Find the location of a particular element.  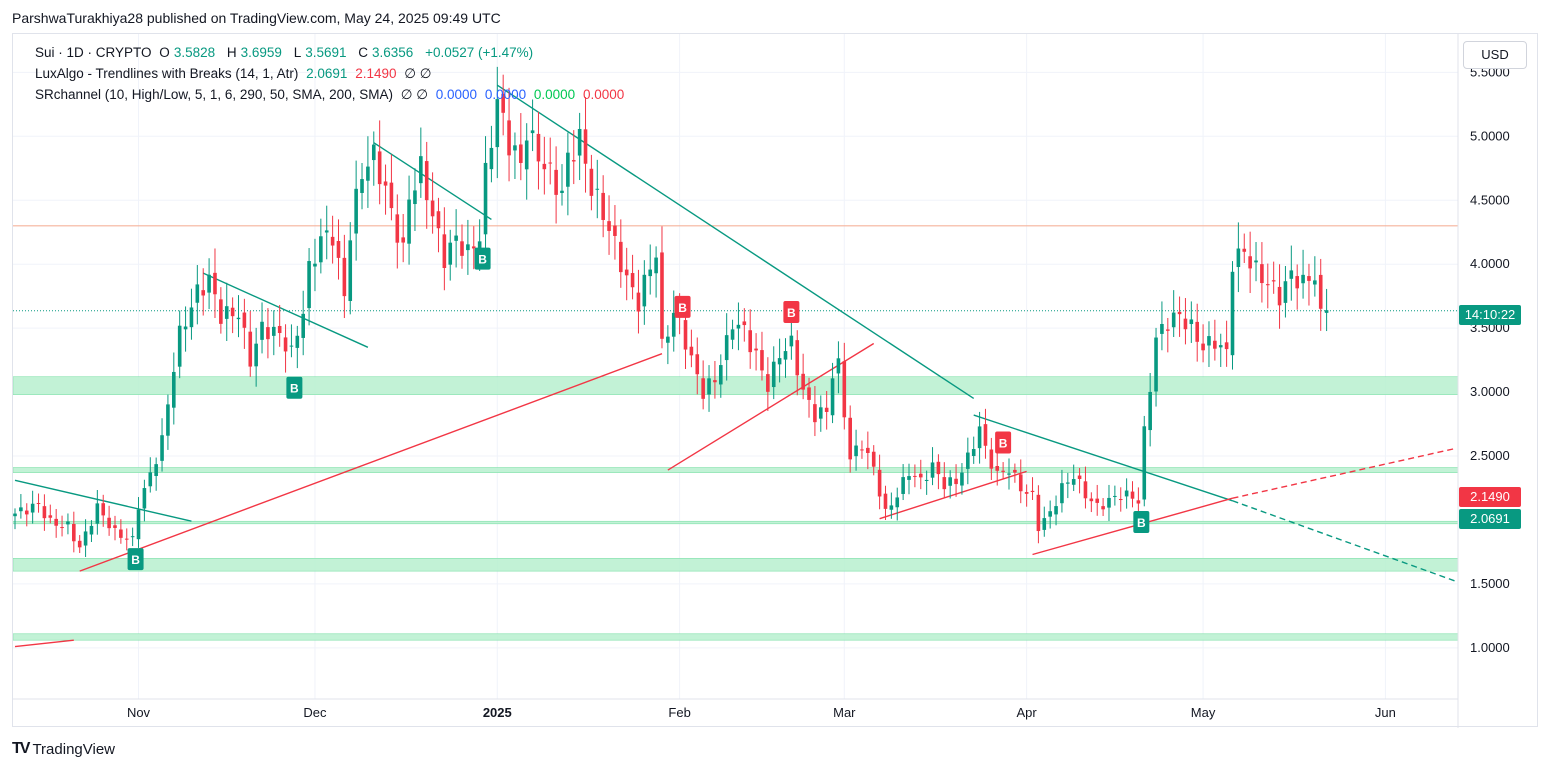

x-tick-label: 2025 is located at coordinates (497, 712).